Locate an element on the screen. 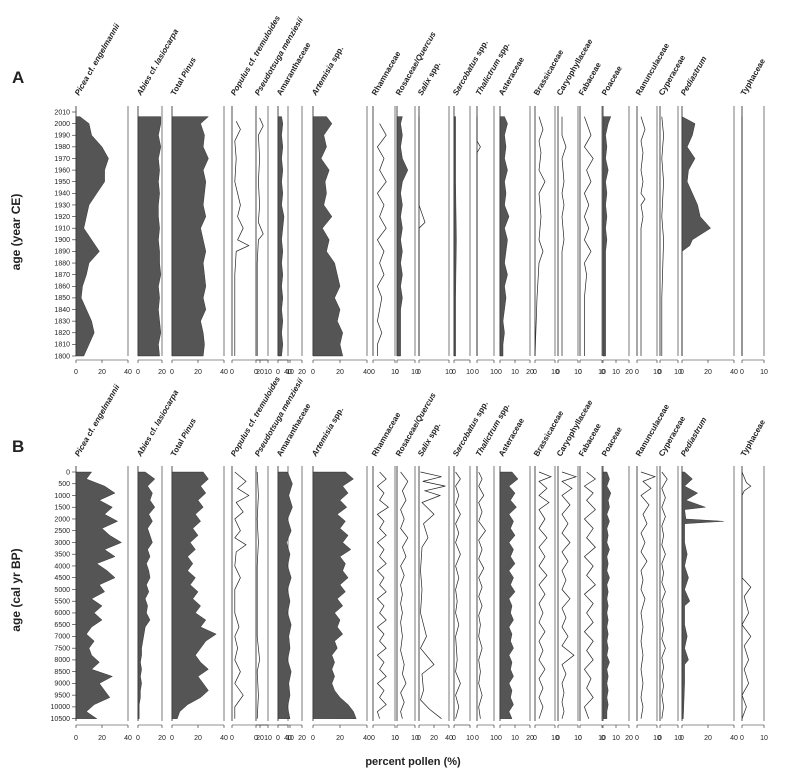 This screenshot has height=775, width=787. column-total-pinus: 0 20 40 Total Pinus is located at coordinates (198, 215).